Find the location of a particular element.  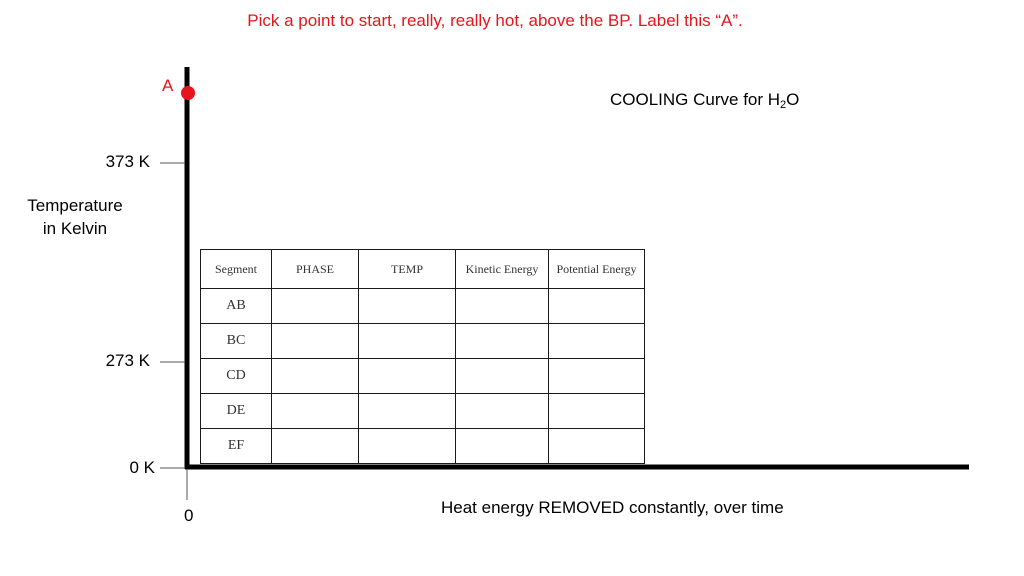

tick-label-0k: 0 K is located at coordinates (142, 467).